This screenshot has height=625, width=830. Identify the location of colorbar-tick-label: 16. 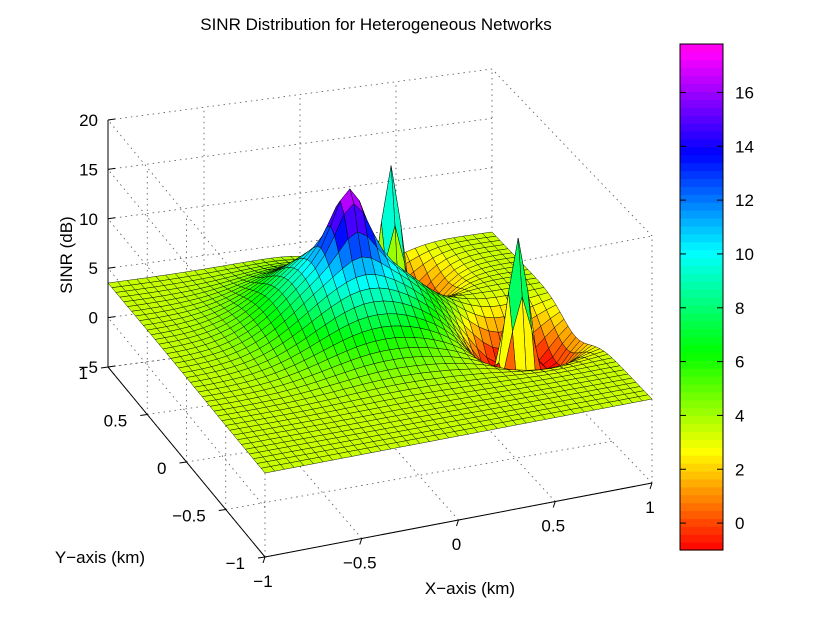
(744, 92).